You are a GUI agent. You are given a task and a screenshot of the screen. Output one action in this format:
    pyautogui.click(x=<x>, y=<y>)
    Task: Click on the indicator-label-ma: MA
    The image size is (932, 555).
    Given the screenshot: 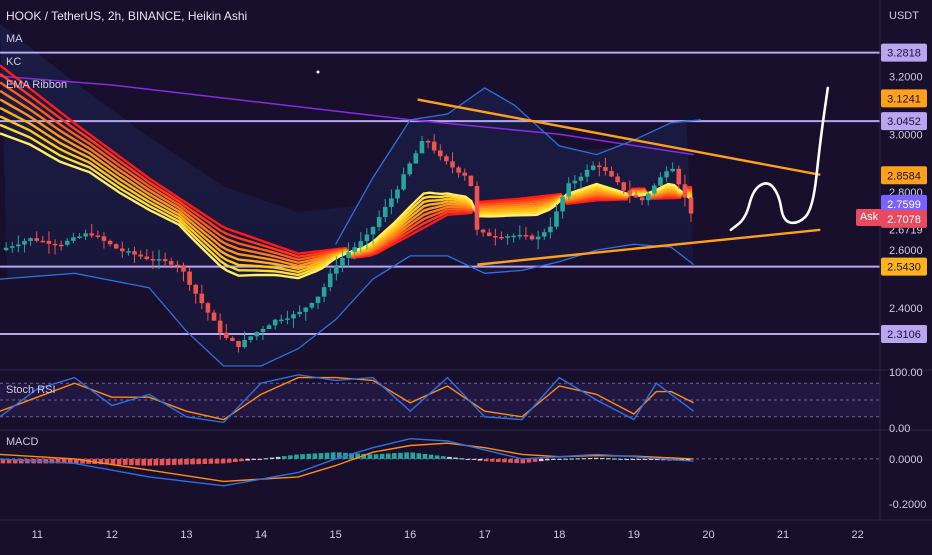 What is the action you would take?
    pyautogui.click(x=14, y=39)
    